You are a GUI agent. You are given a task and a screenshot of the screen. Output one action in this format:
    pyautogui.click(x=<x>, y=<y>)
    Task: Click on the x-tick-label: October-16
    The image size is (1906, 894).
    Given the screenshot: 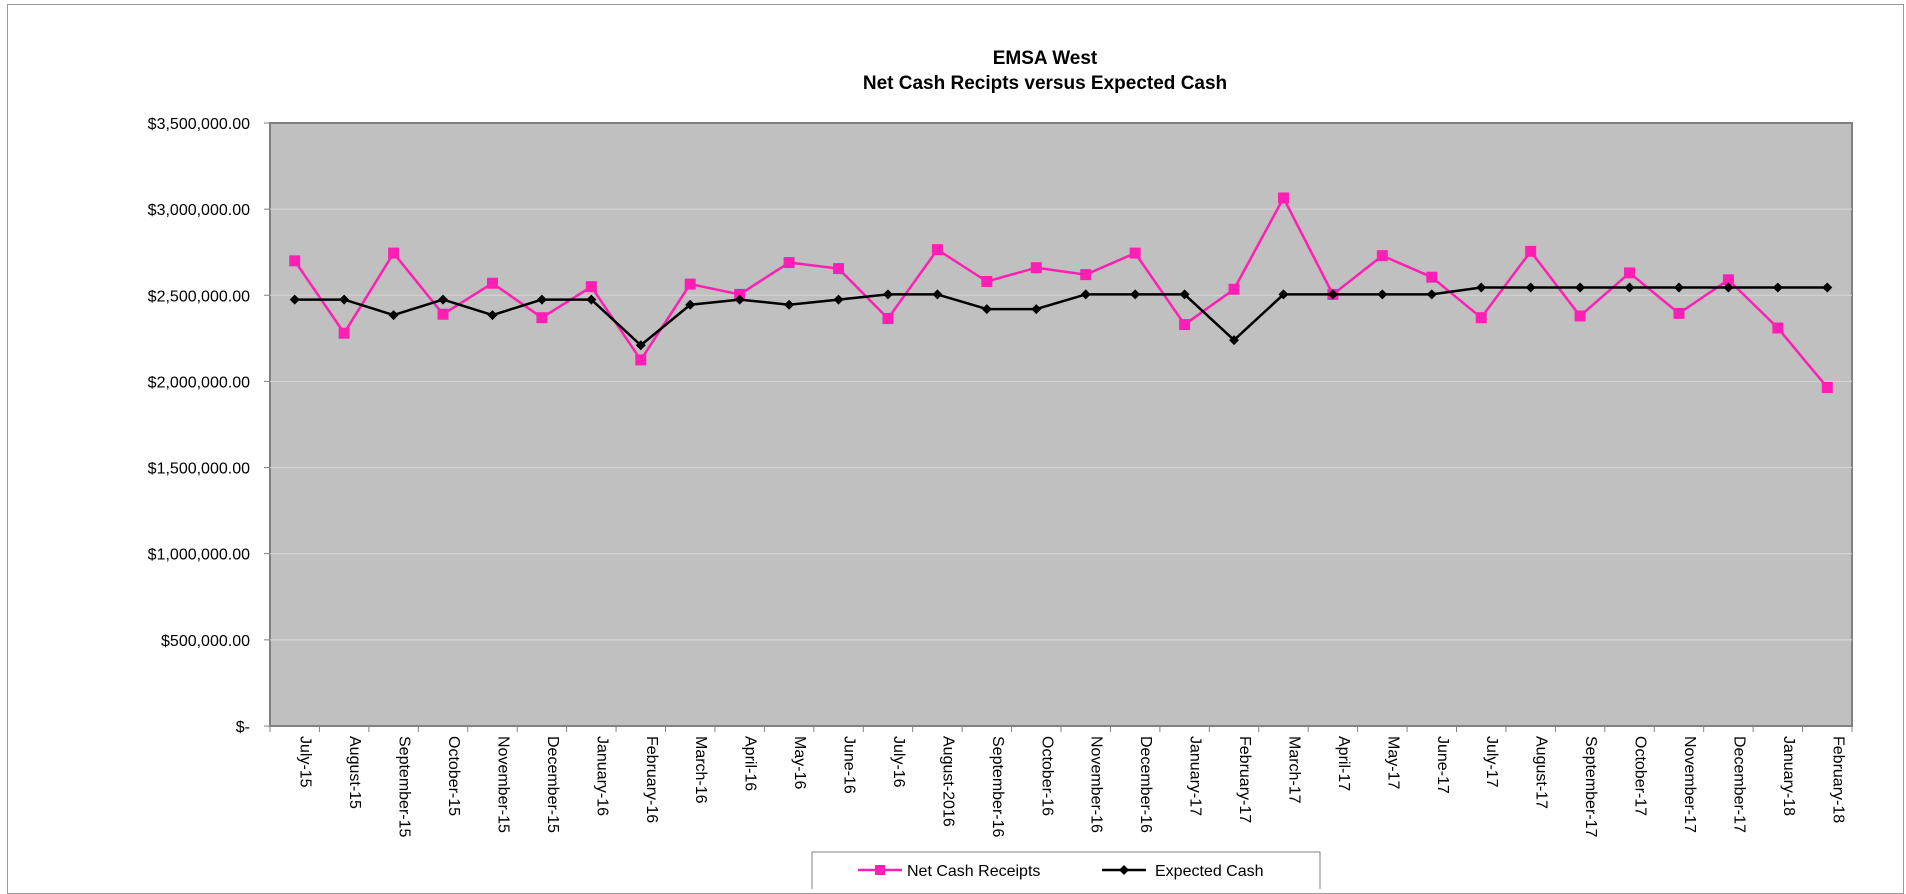 What is the action you would take?
    pyautogui.click(x=1046, y=776)
    